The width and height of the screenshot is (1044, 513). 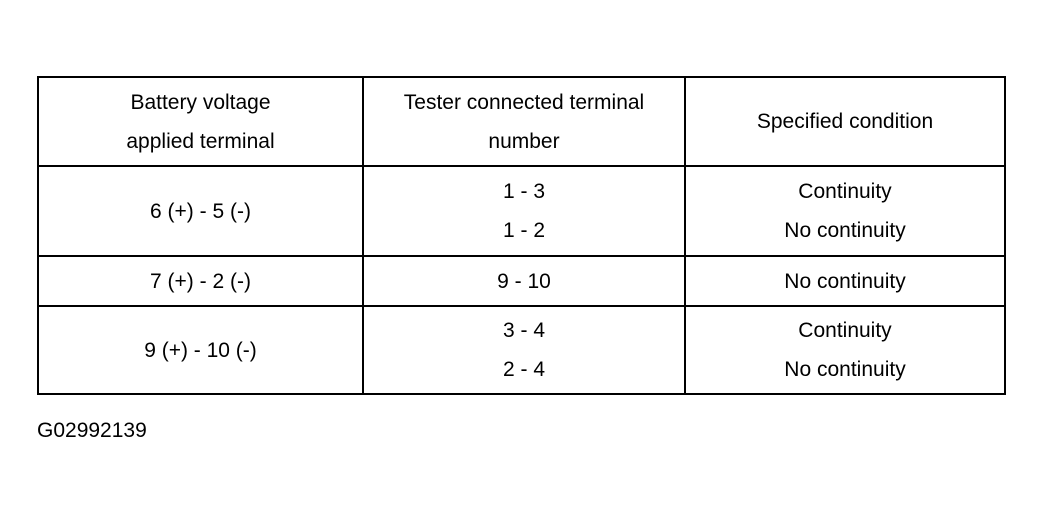 What do you see at coordinates (524, 102) in the screenshot?
I see `header-text: Tester connected terminal` at bounding box center [524, 102].